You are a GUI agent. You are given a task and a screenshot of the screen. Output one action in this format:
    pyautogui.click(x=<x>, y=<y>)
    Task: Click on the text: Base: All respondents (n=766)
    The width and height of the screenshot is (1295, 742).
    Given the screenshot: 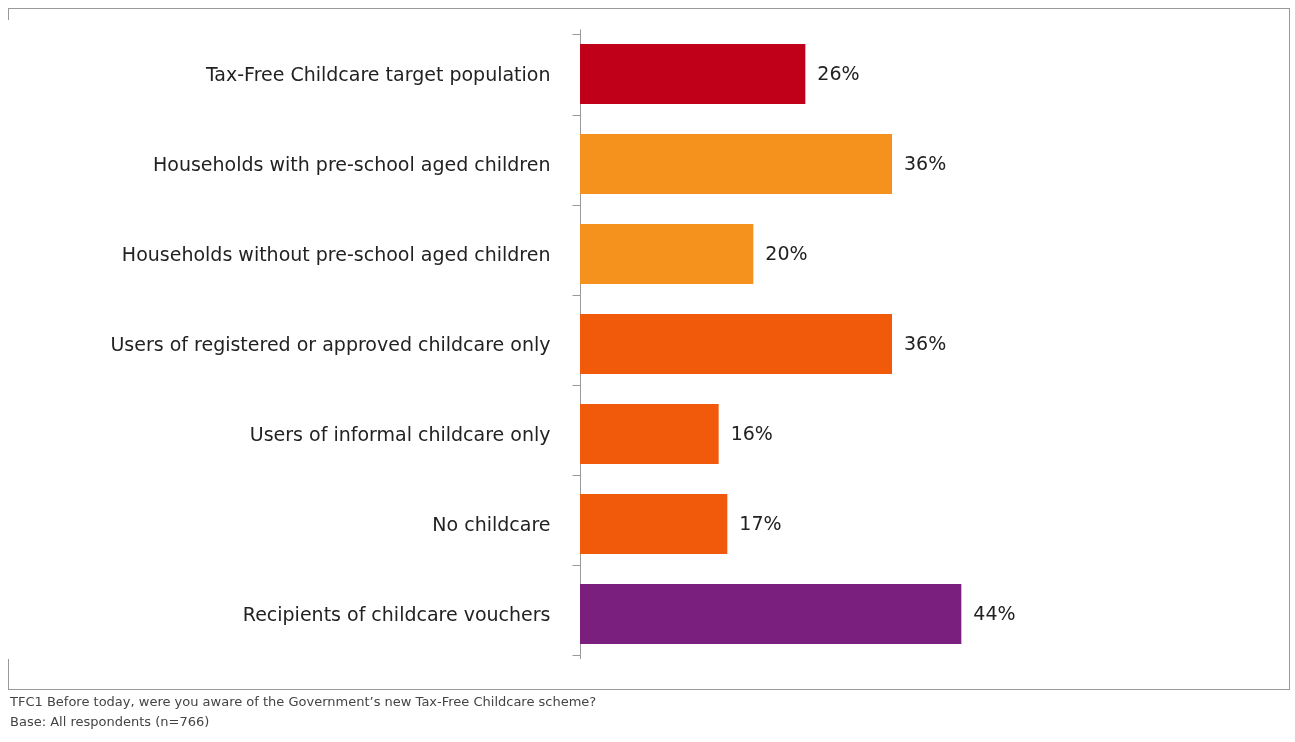 What is the action you would take?
    pyautogui.click(x=110, y=722)
    